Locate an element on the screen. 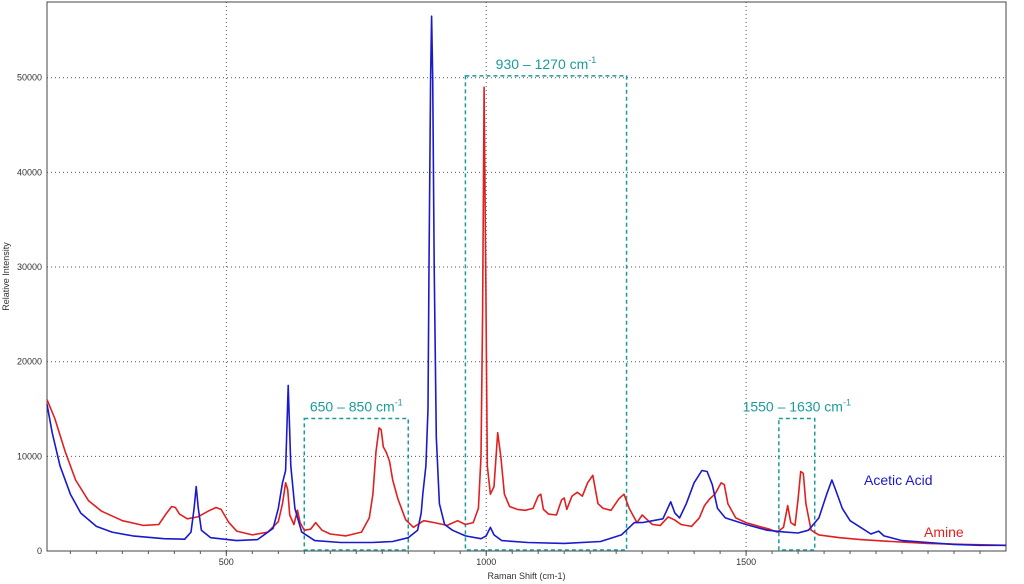 The image size is (1024, 584). series-labels: Acetic Acid Amine is located at coordinates (914, 506).